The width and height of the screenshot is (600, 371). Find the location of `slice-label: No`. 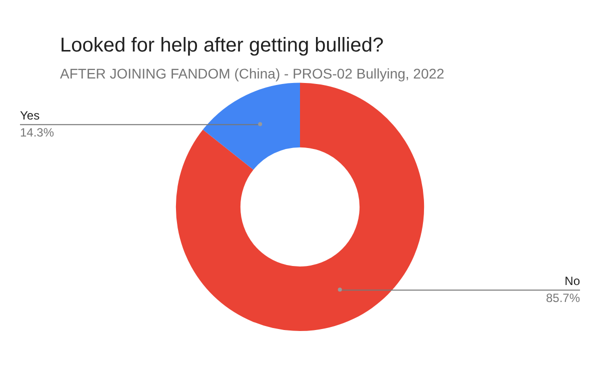

slice-label: No is located at coordinates (572, 281).